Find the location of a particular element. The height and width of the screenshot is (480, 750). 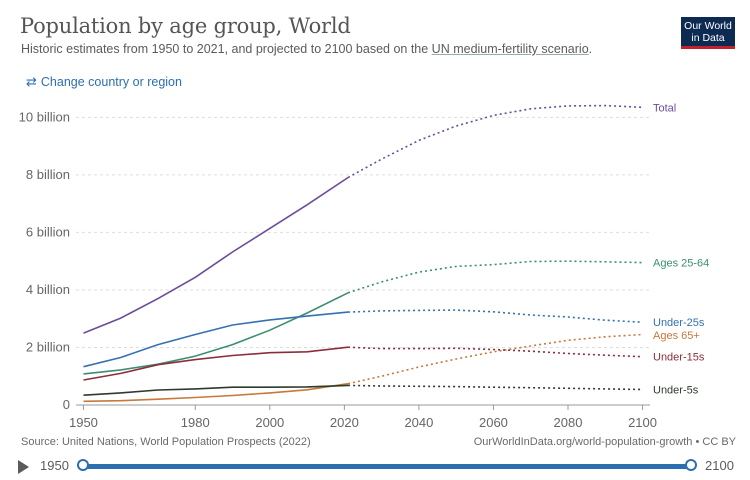

play-icon is located at coordinates (23, 467).